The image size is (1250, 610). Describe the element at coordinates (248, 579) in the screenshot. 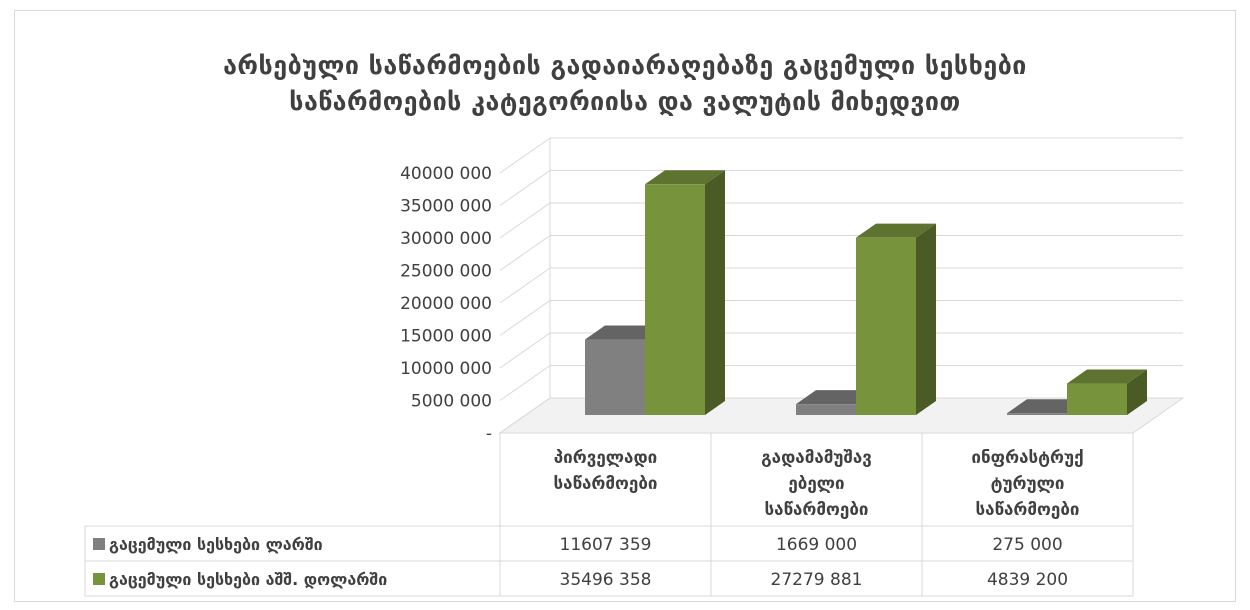

I see `legend-label: გაცემული სესხები აშშ. დოლარში` at that location.